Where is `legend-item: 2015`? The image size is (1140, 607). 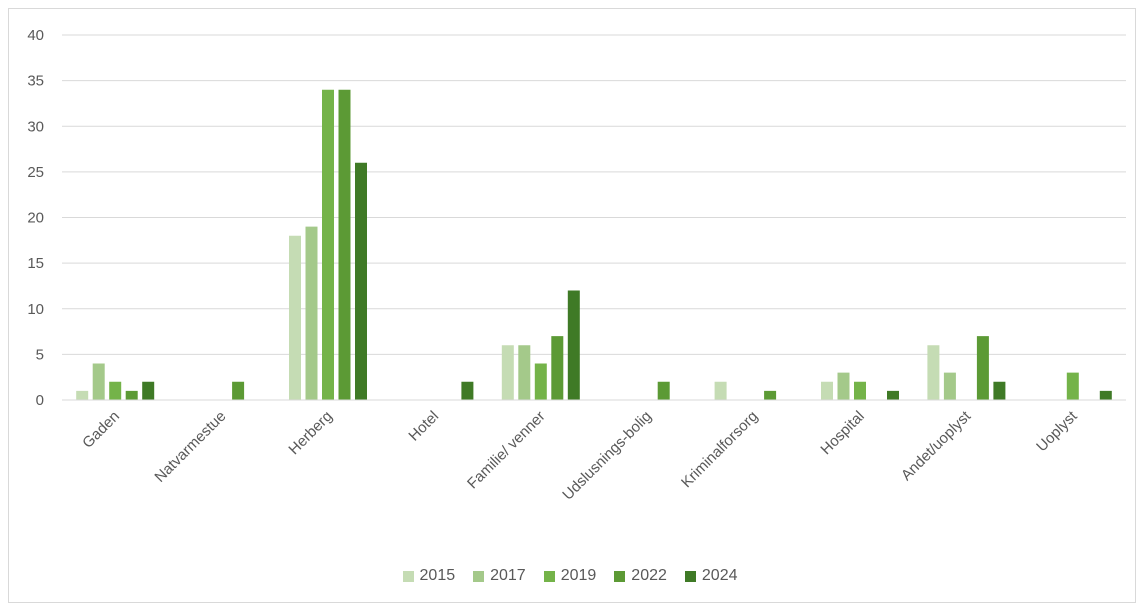 legend-item: 2015 is located at coordinates (429, 576).